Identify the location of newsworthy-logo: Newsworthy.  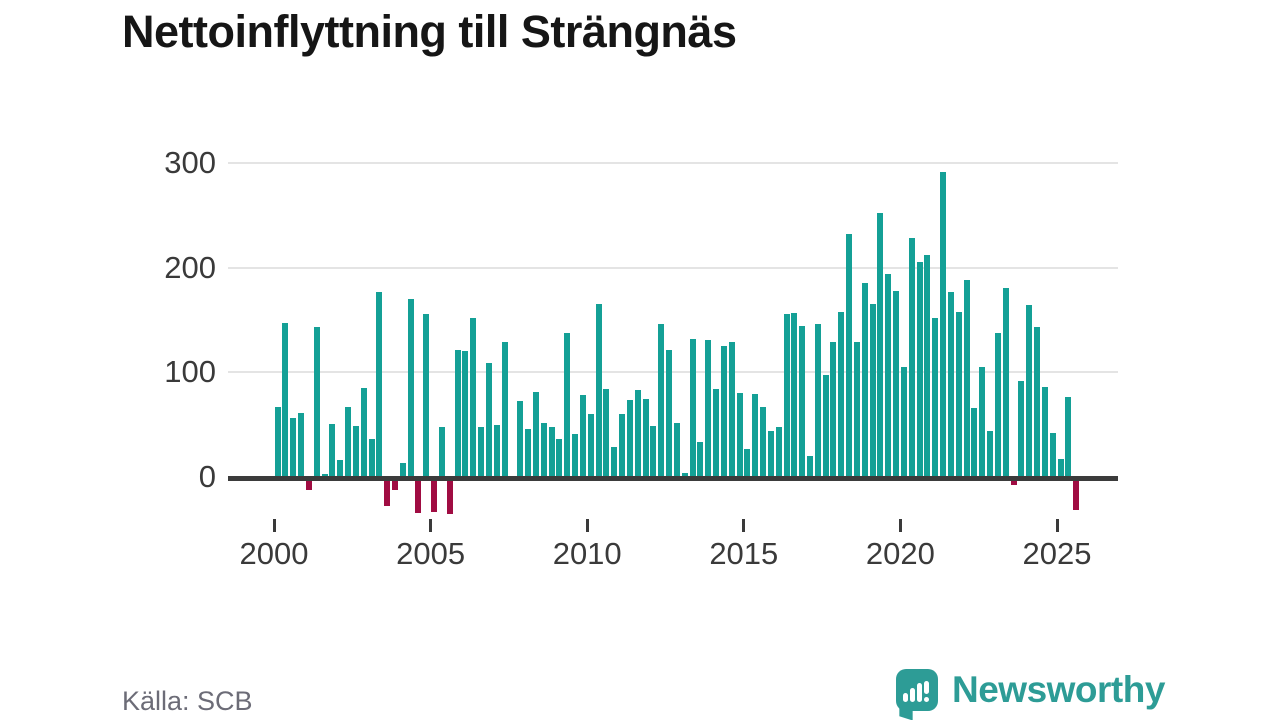
(1031, 690).